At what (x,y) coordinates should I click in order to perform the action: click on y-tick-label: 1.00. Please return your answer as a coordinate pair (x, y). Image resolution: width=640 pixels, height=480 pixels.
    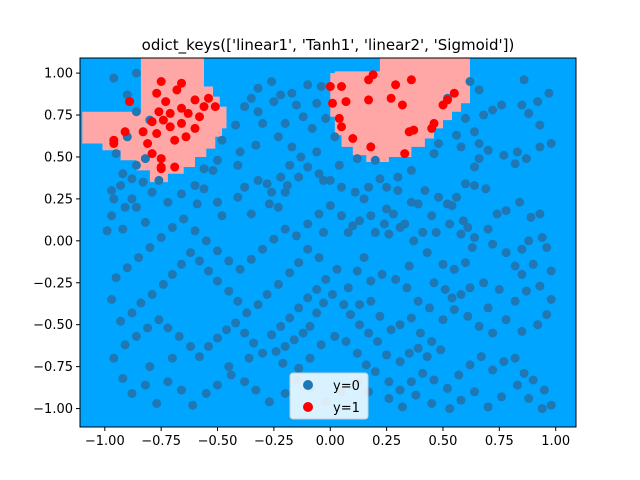
    Looking at the image, I should click on (58, 74).